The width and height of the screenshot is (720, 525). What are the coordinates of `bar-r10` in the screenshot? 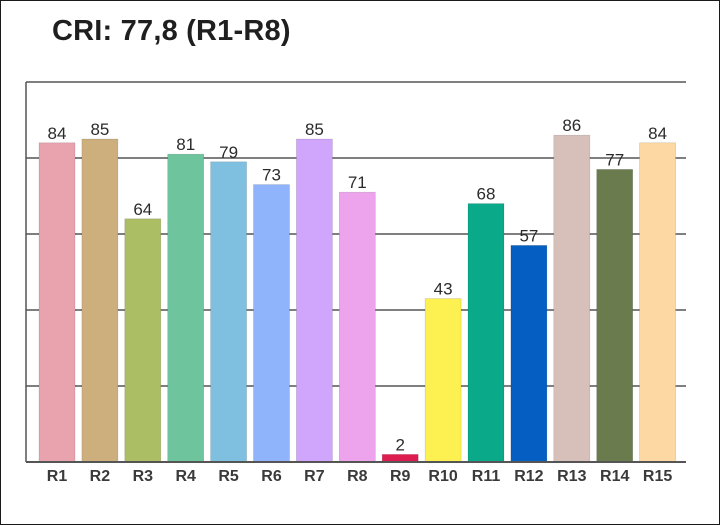 It's located at (443, 380).